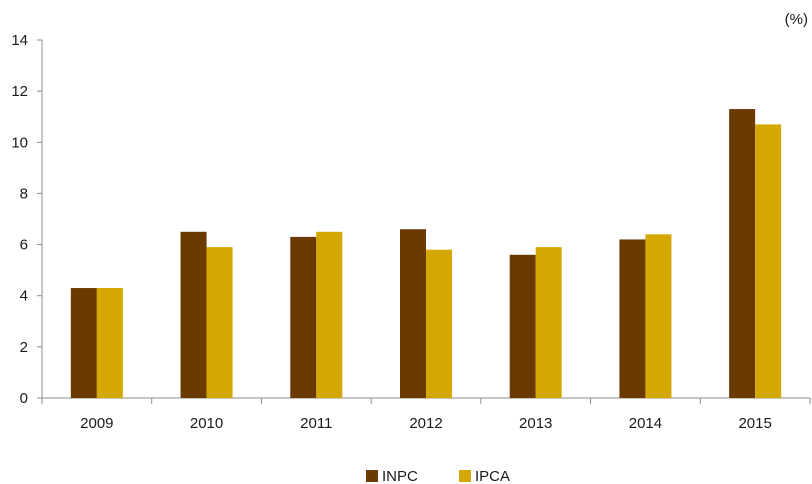 The height and width of the screenshot is (484, 812). What do you see at coordinates (465, 476) in the screenshot?
I see `legend-swatch-ipca` at bounding box center [465, 476].